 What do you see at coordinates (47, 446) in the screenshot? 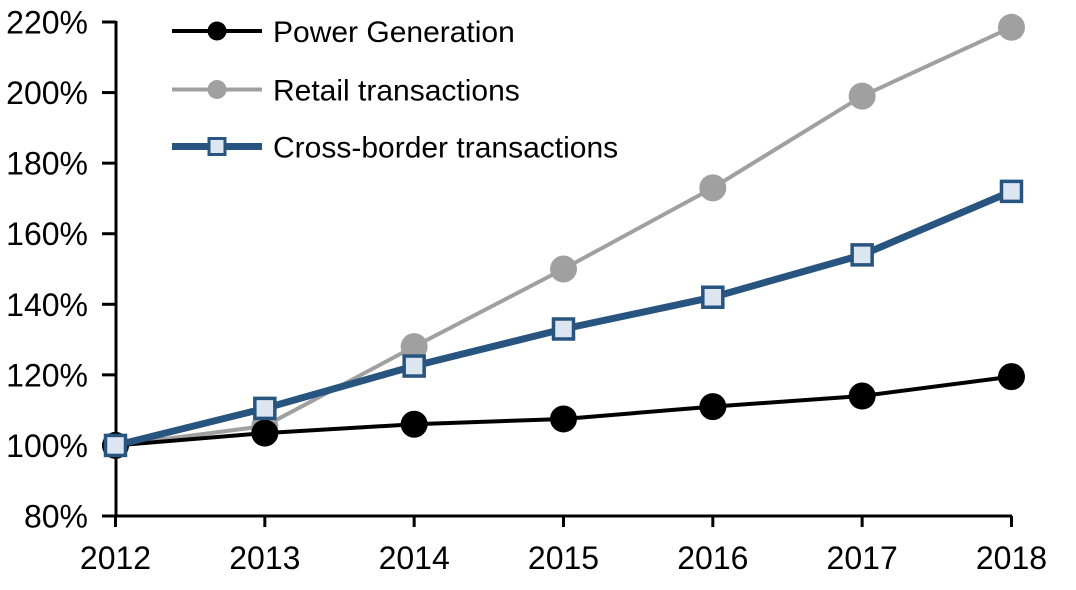
I see `y-tick-label: 100%` at bounding box center [47, 446].